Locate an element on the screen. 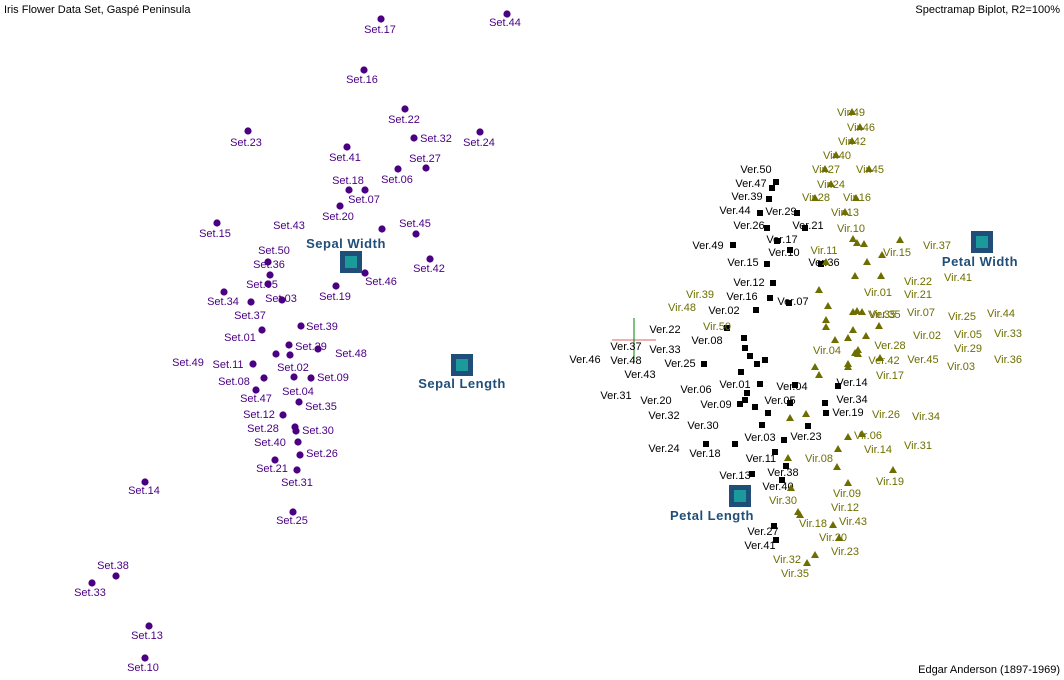 Image resolution: width=1064 pixels, height=680 pixels. point-label-ver-46: Ver.46 is located at coordinates (584, 360).